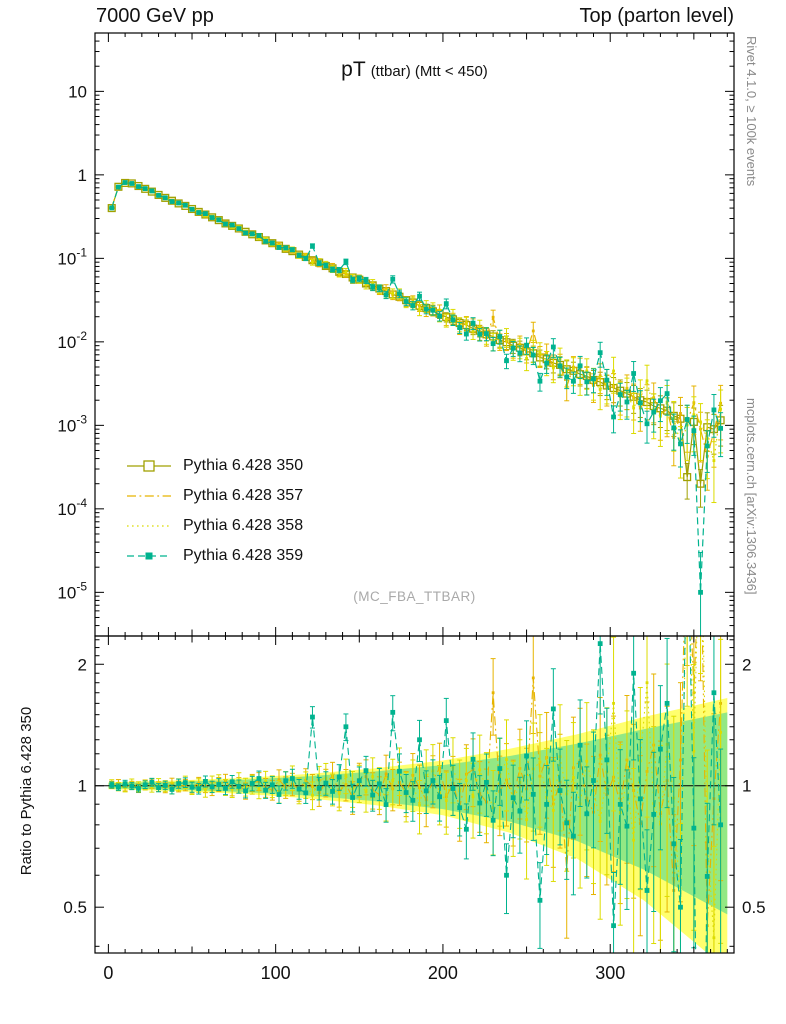 Image resolution: width=786 pixels, height=1024 pixels. What do you see at coordinates (72, 256) in the screenshot?
I see `svg-text: 10⁻¹` at bounding box center [72, 256].